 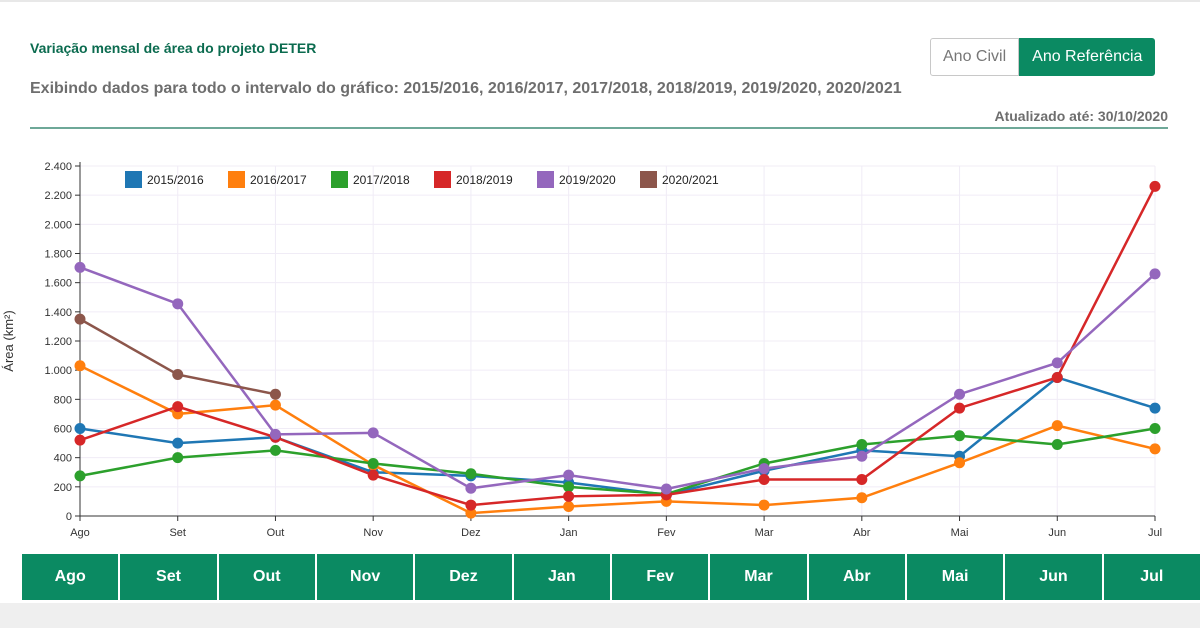 I want to click on month-button-nov: Nov, so click(x=366, y=577).